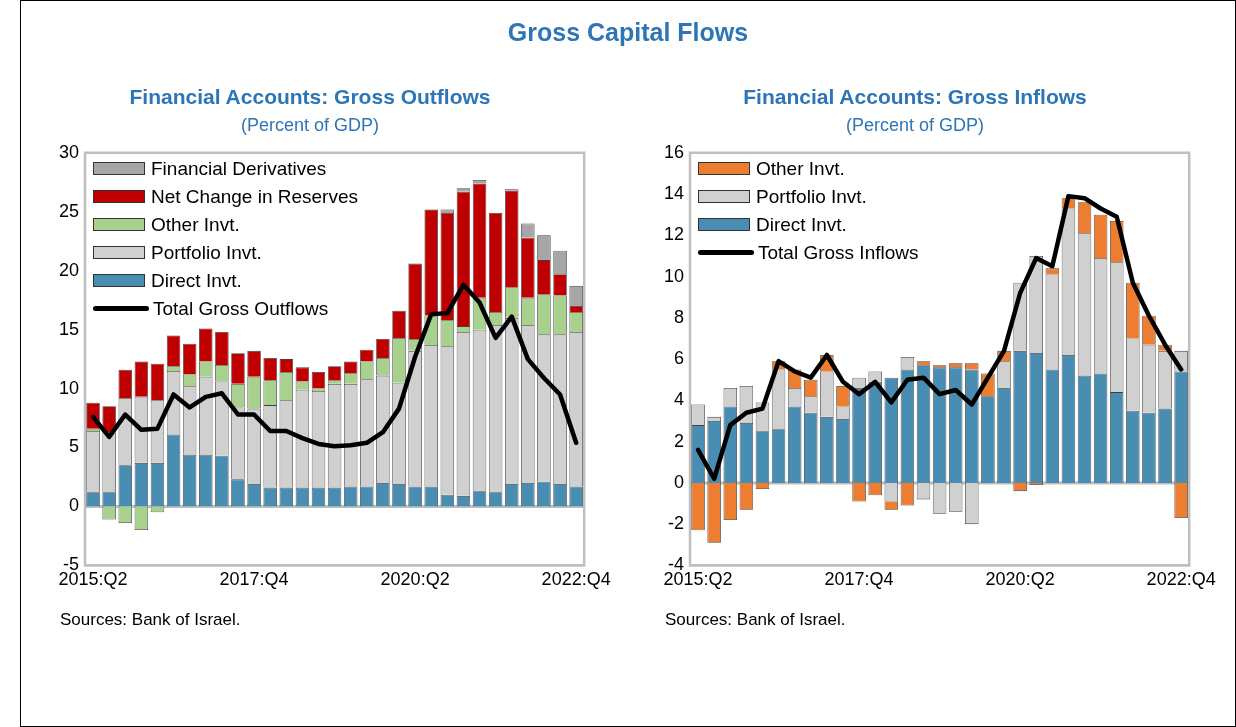 The image size is (1236, 727). What do you see at coordinates (68, 210) in the screenshot?
I see `y-tick-label: 25` at bounding box center [68, 210].